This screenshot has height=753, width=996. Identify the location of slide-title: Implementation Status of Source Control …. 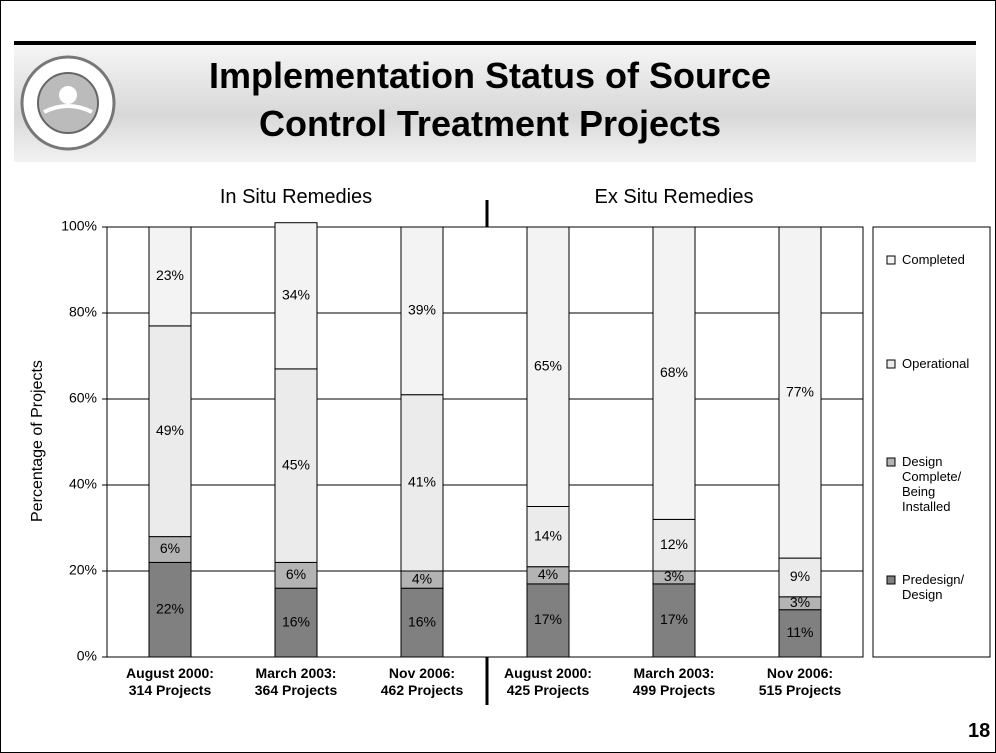
(490, 99).